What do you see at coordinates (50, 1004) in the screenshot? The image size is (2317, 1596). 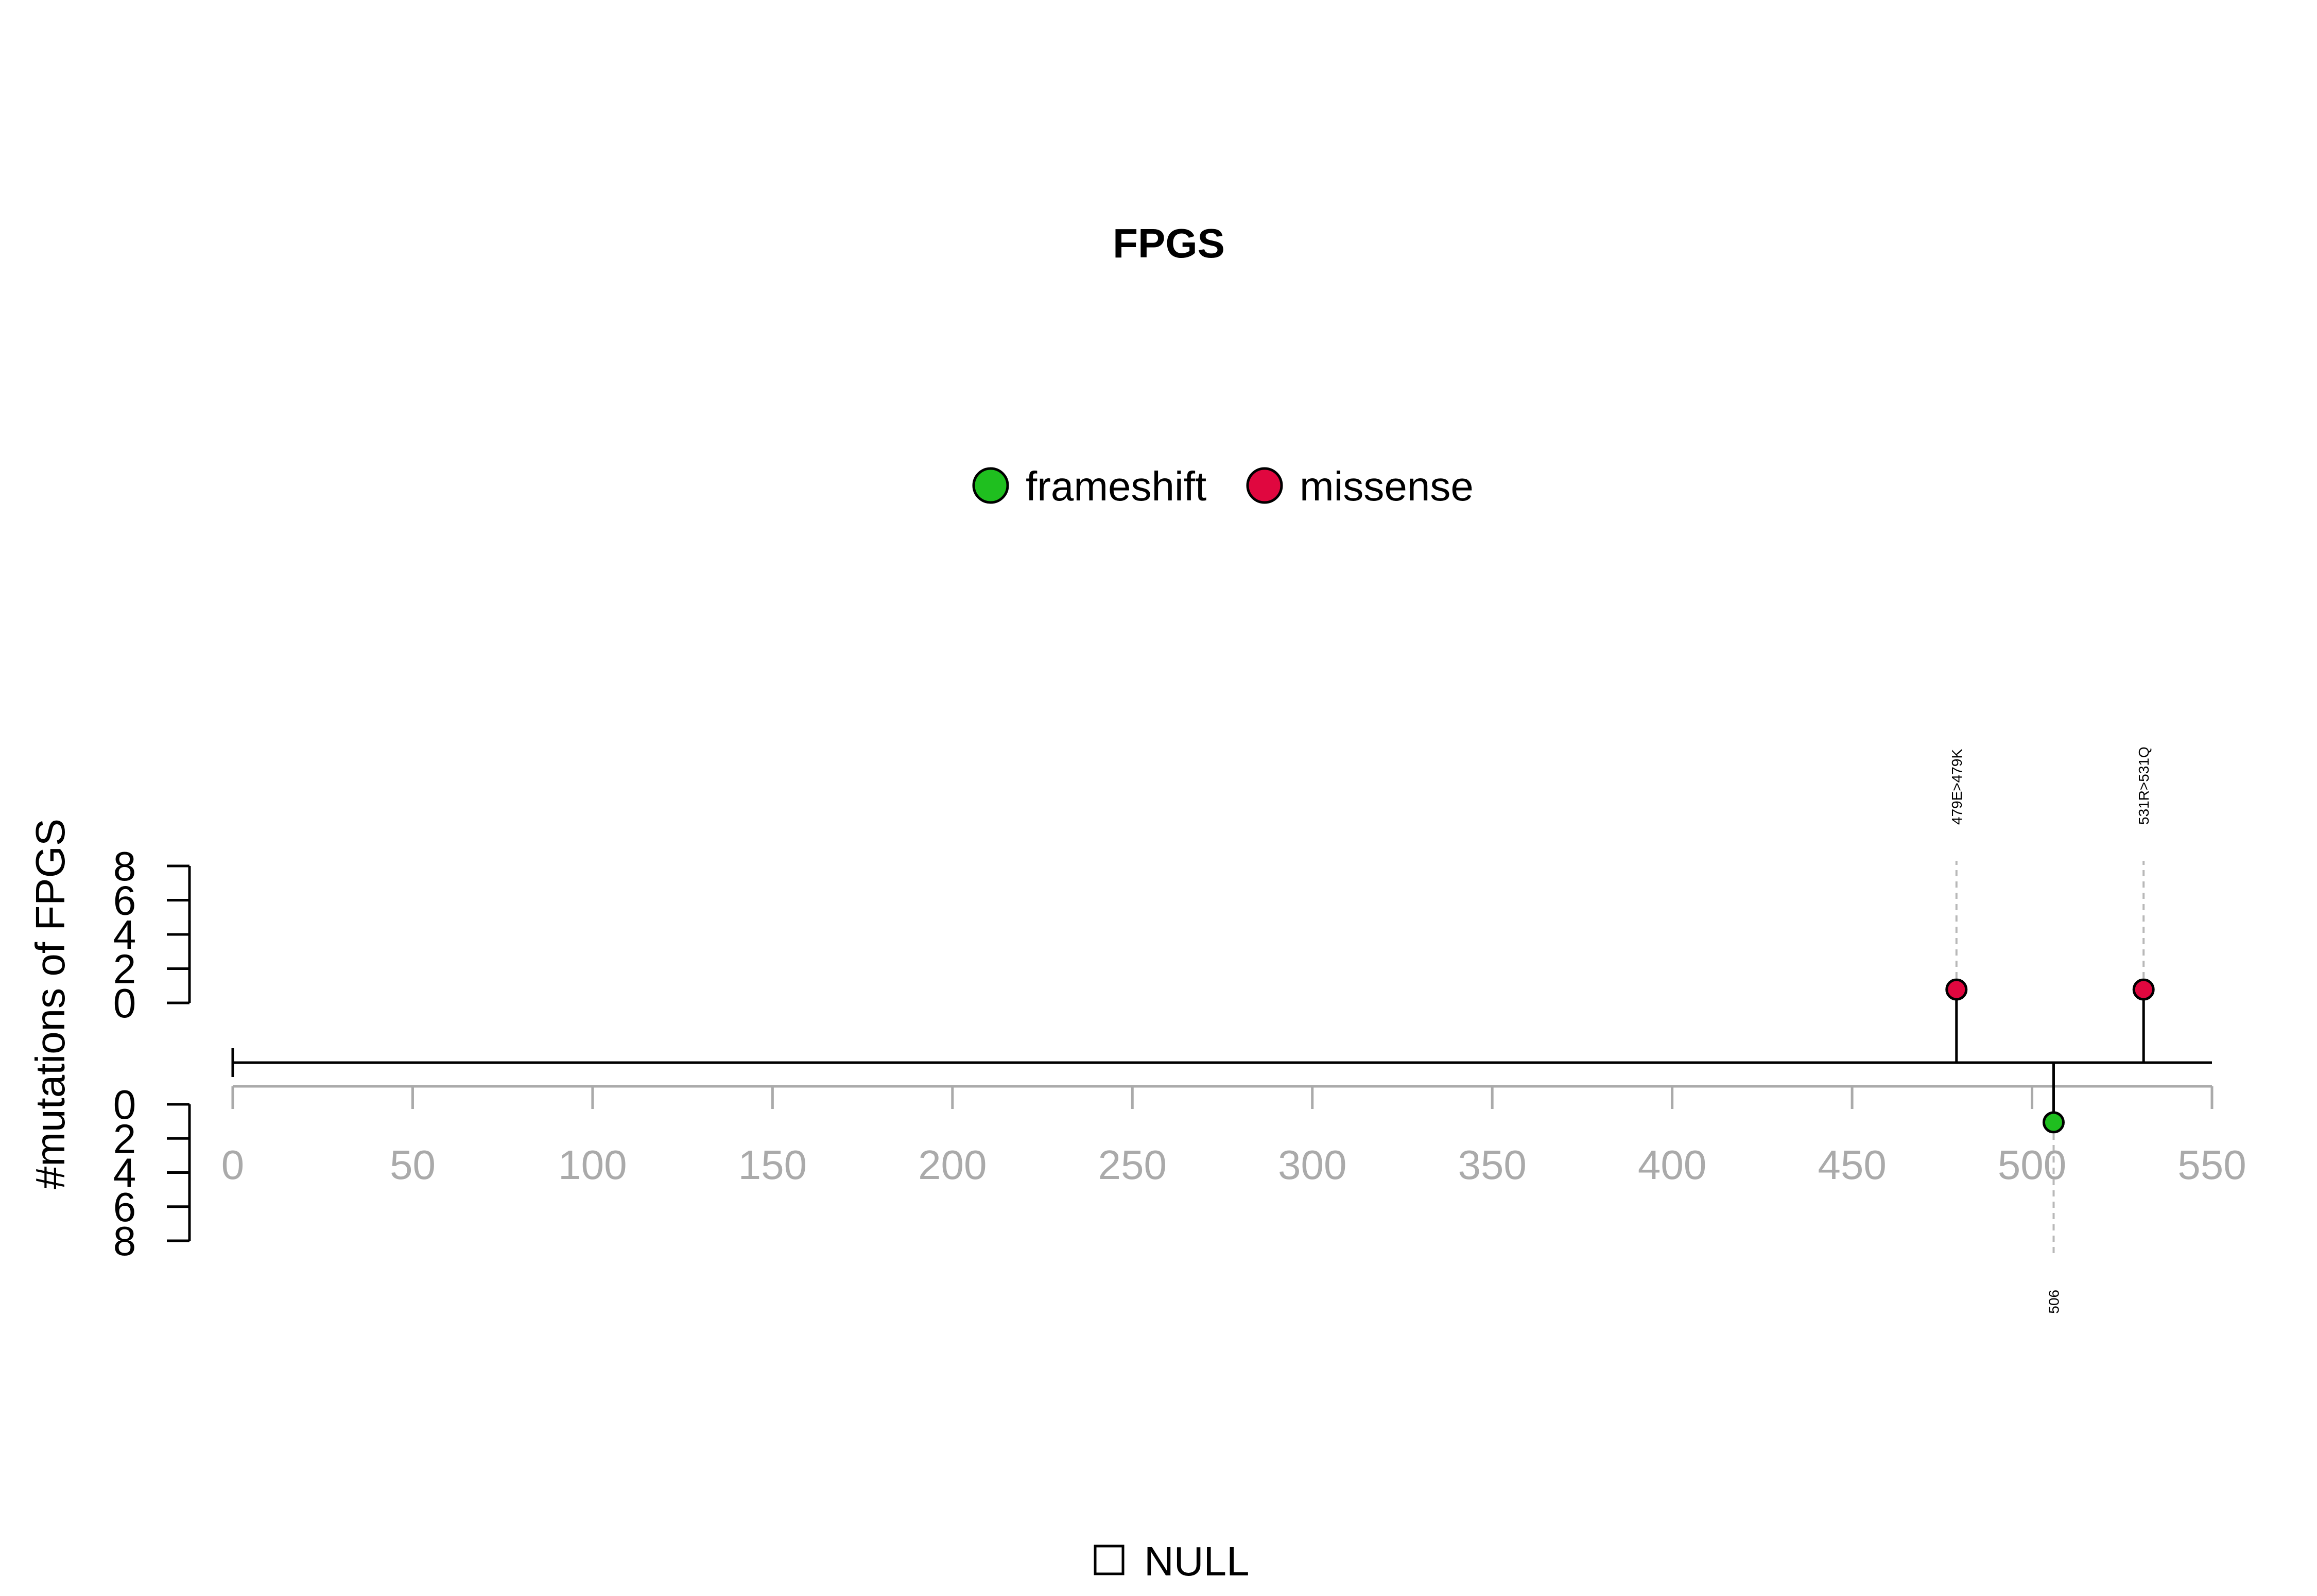 I see `y-axis-label: #mutations of FPGS` at bounding box center [50, 1004].